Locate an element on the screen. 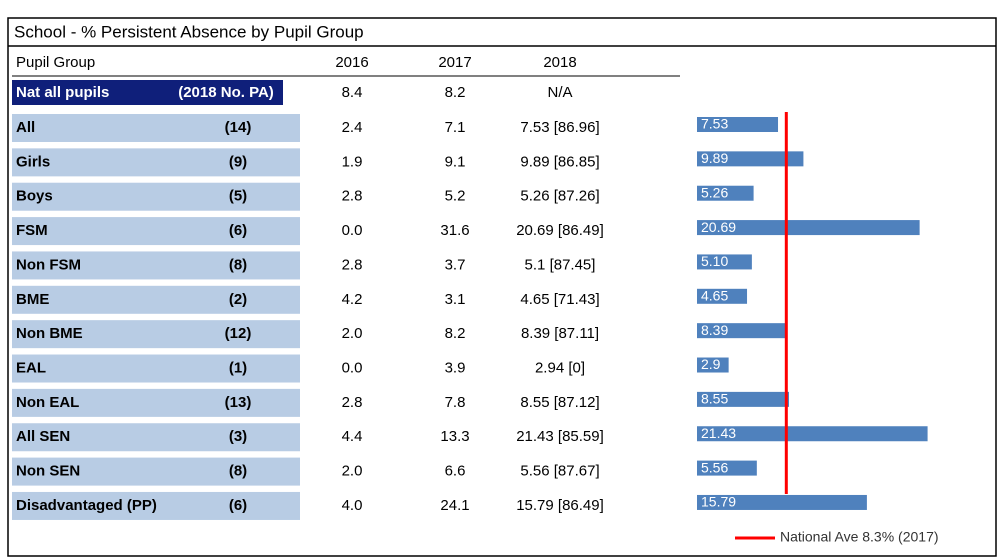  bar-label: 5.10 is located at coordinates (714, 261).